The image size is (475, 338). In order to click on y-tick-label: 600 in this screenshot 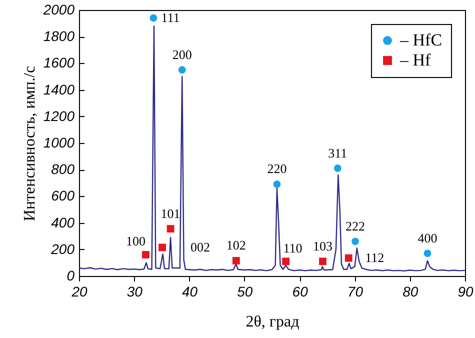, I will do `click(63, 196)`.